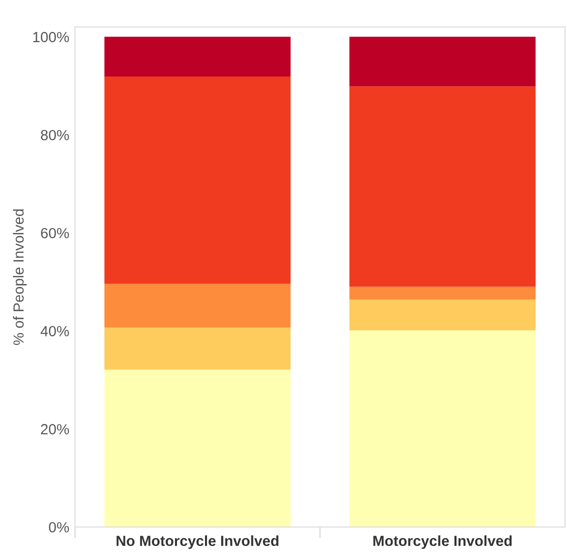 The height and width of the screenshot is (554, 567). I want to click on y-tick-label: 80%, so click(54, 135).